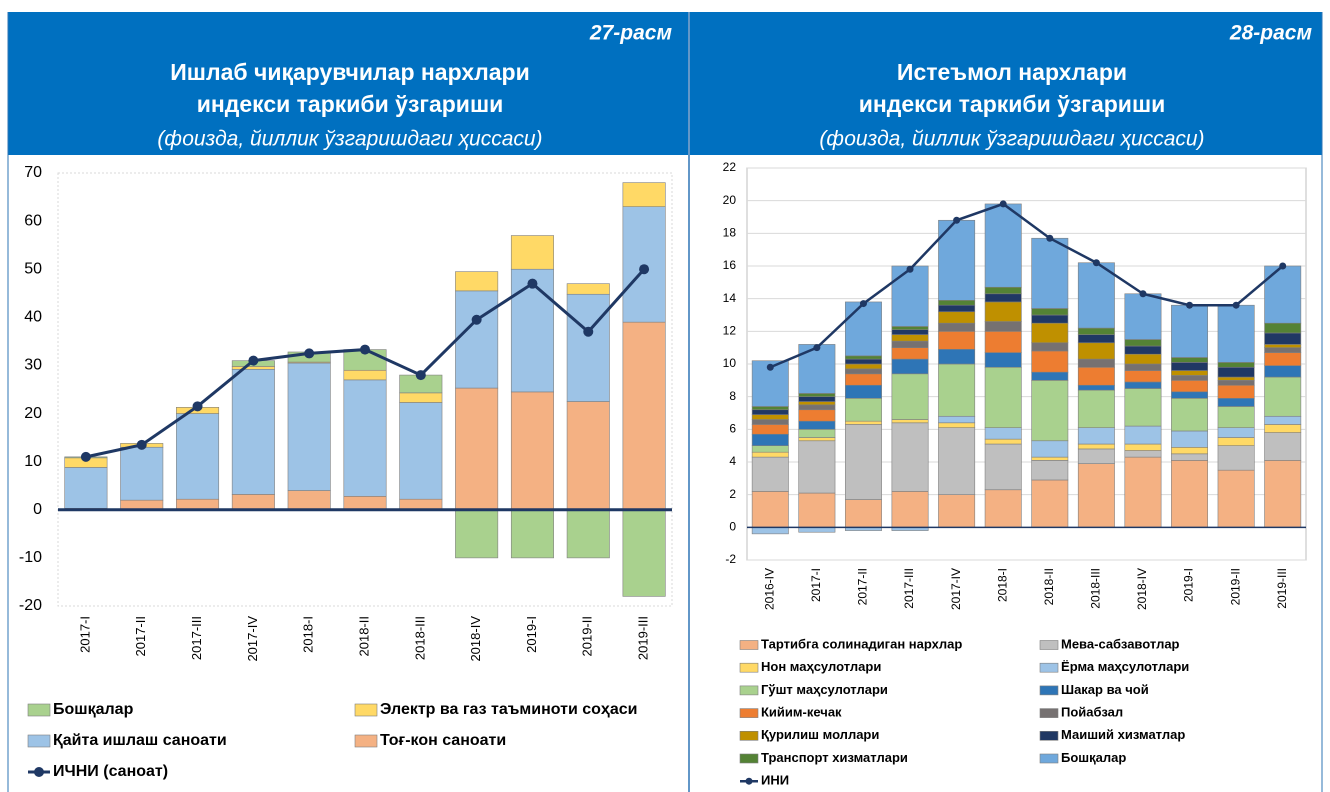 This screenshot has width=1330, height=792. What do you see at coordinates (775, 780) in the screenshot?
I see `legend-label: ИНИ` at bounding box center [775, 780].